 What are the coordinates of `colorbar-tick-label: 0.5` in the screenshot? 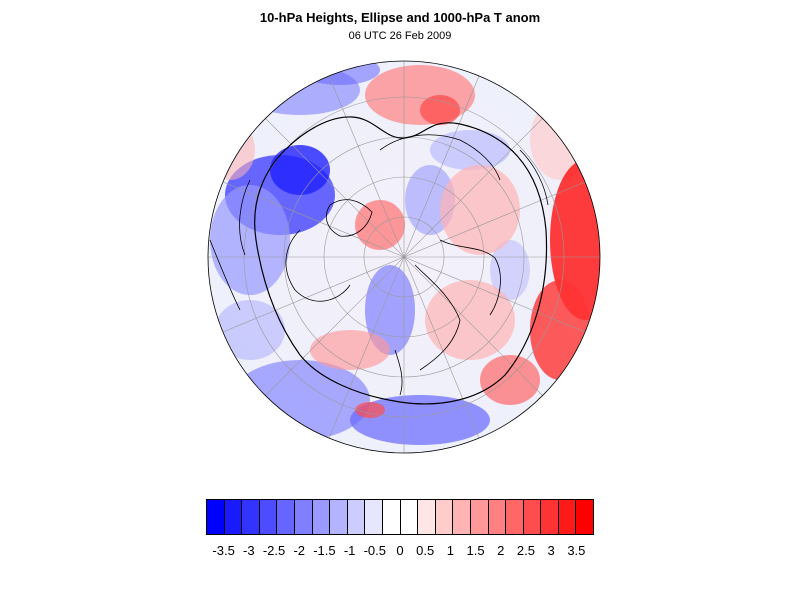 It's located at (425, 550).